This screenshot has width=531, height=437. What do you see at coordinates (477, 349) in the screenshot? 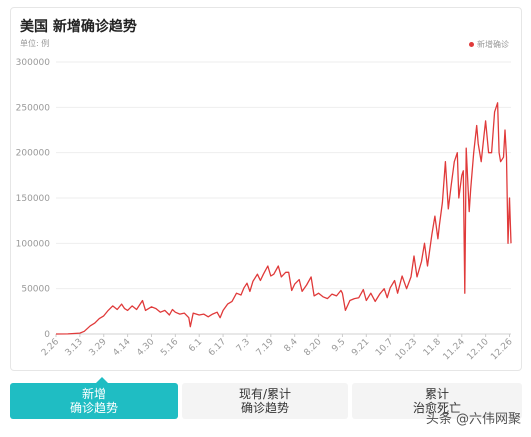
I see `x-tick-label: 12.10` at bounding box center [477, 349].